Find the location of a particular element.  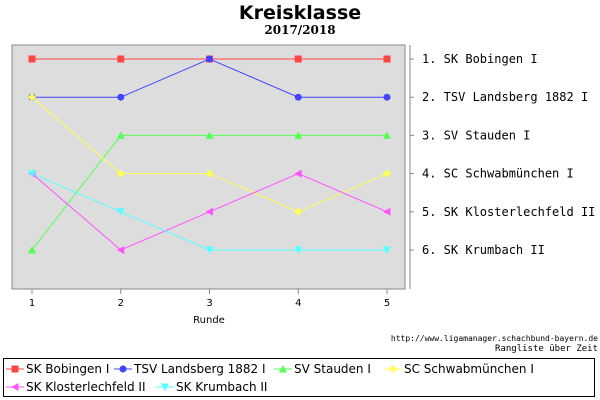

chart-subtitle: 2017/2018 is located at coordinates (300, 30).